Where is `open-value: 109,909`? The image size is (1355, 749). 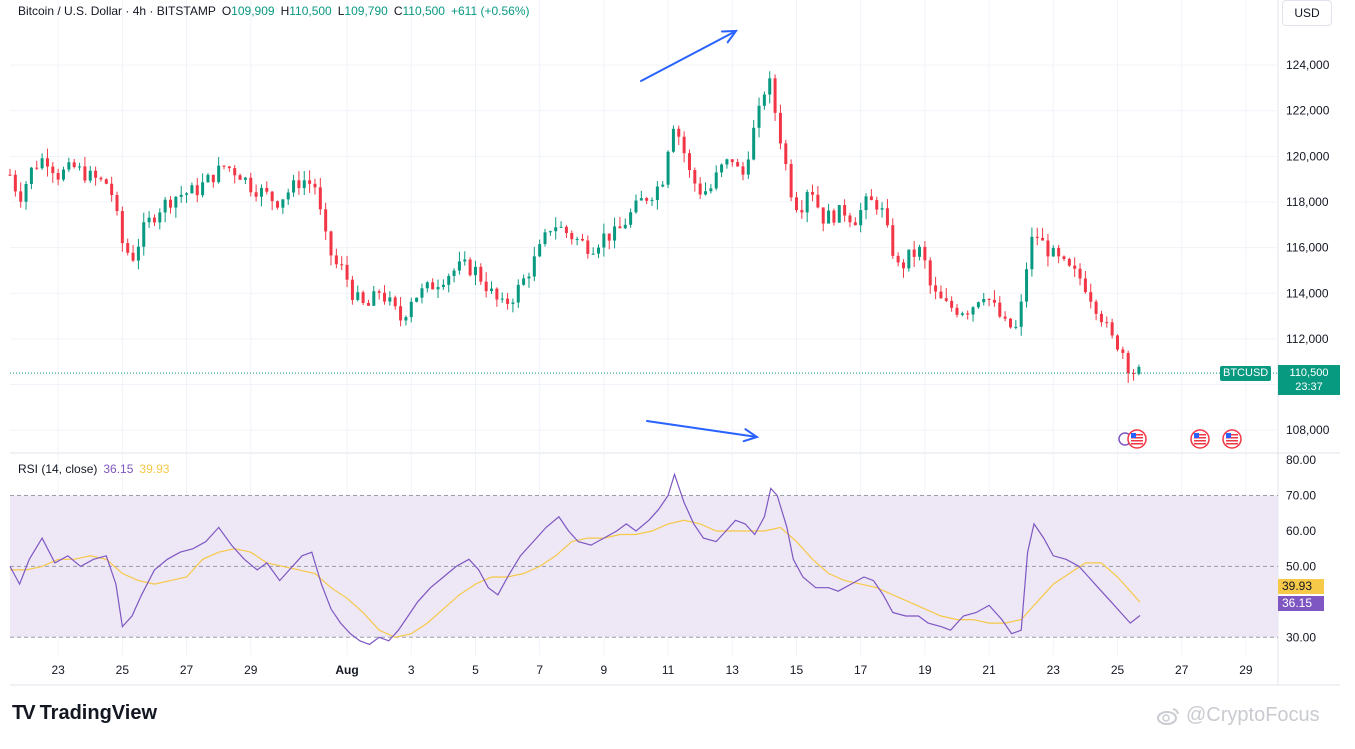 open-value: 109,909 is located at coordinates (253, 11).